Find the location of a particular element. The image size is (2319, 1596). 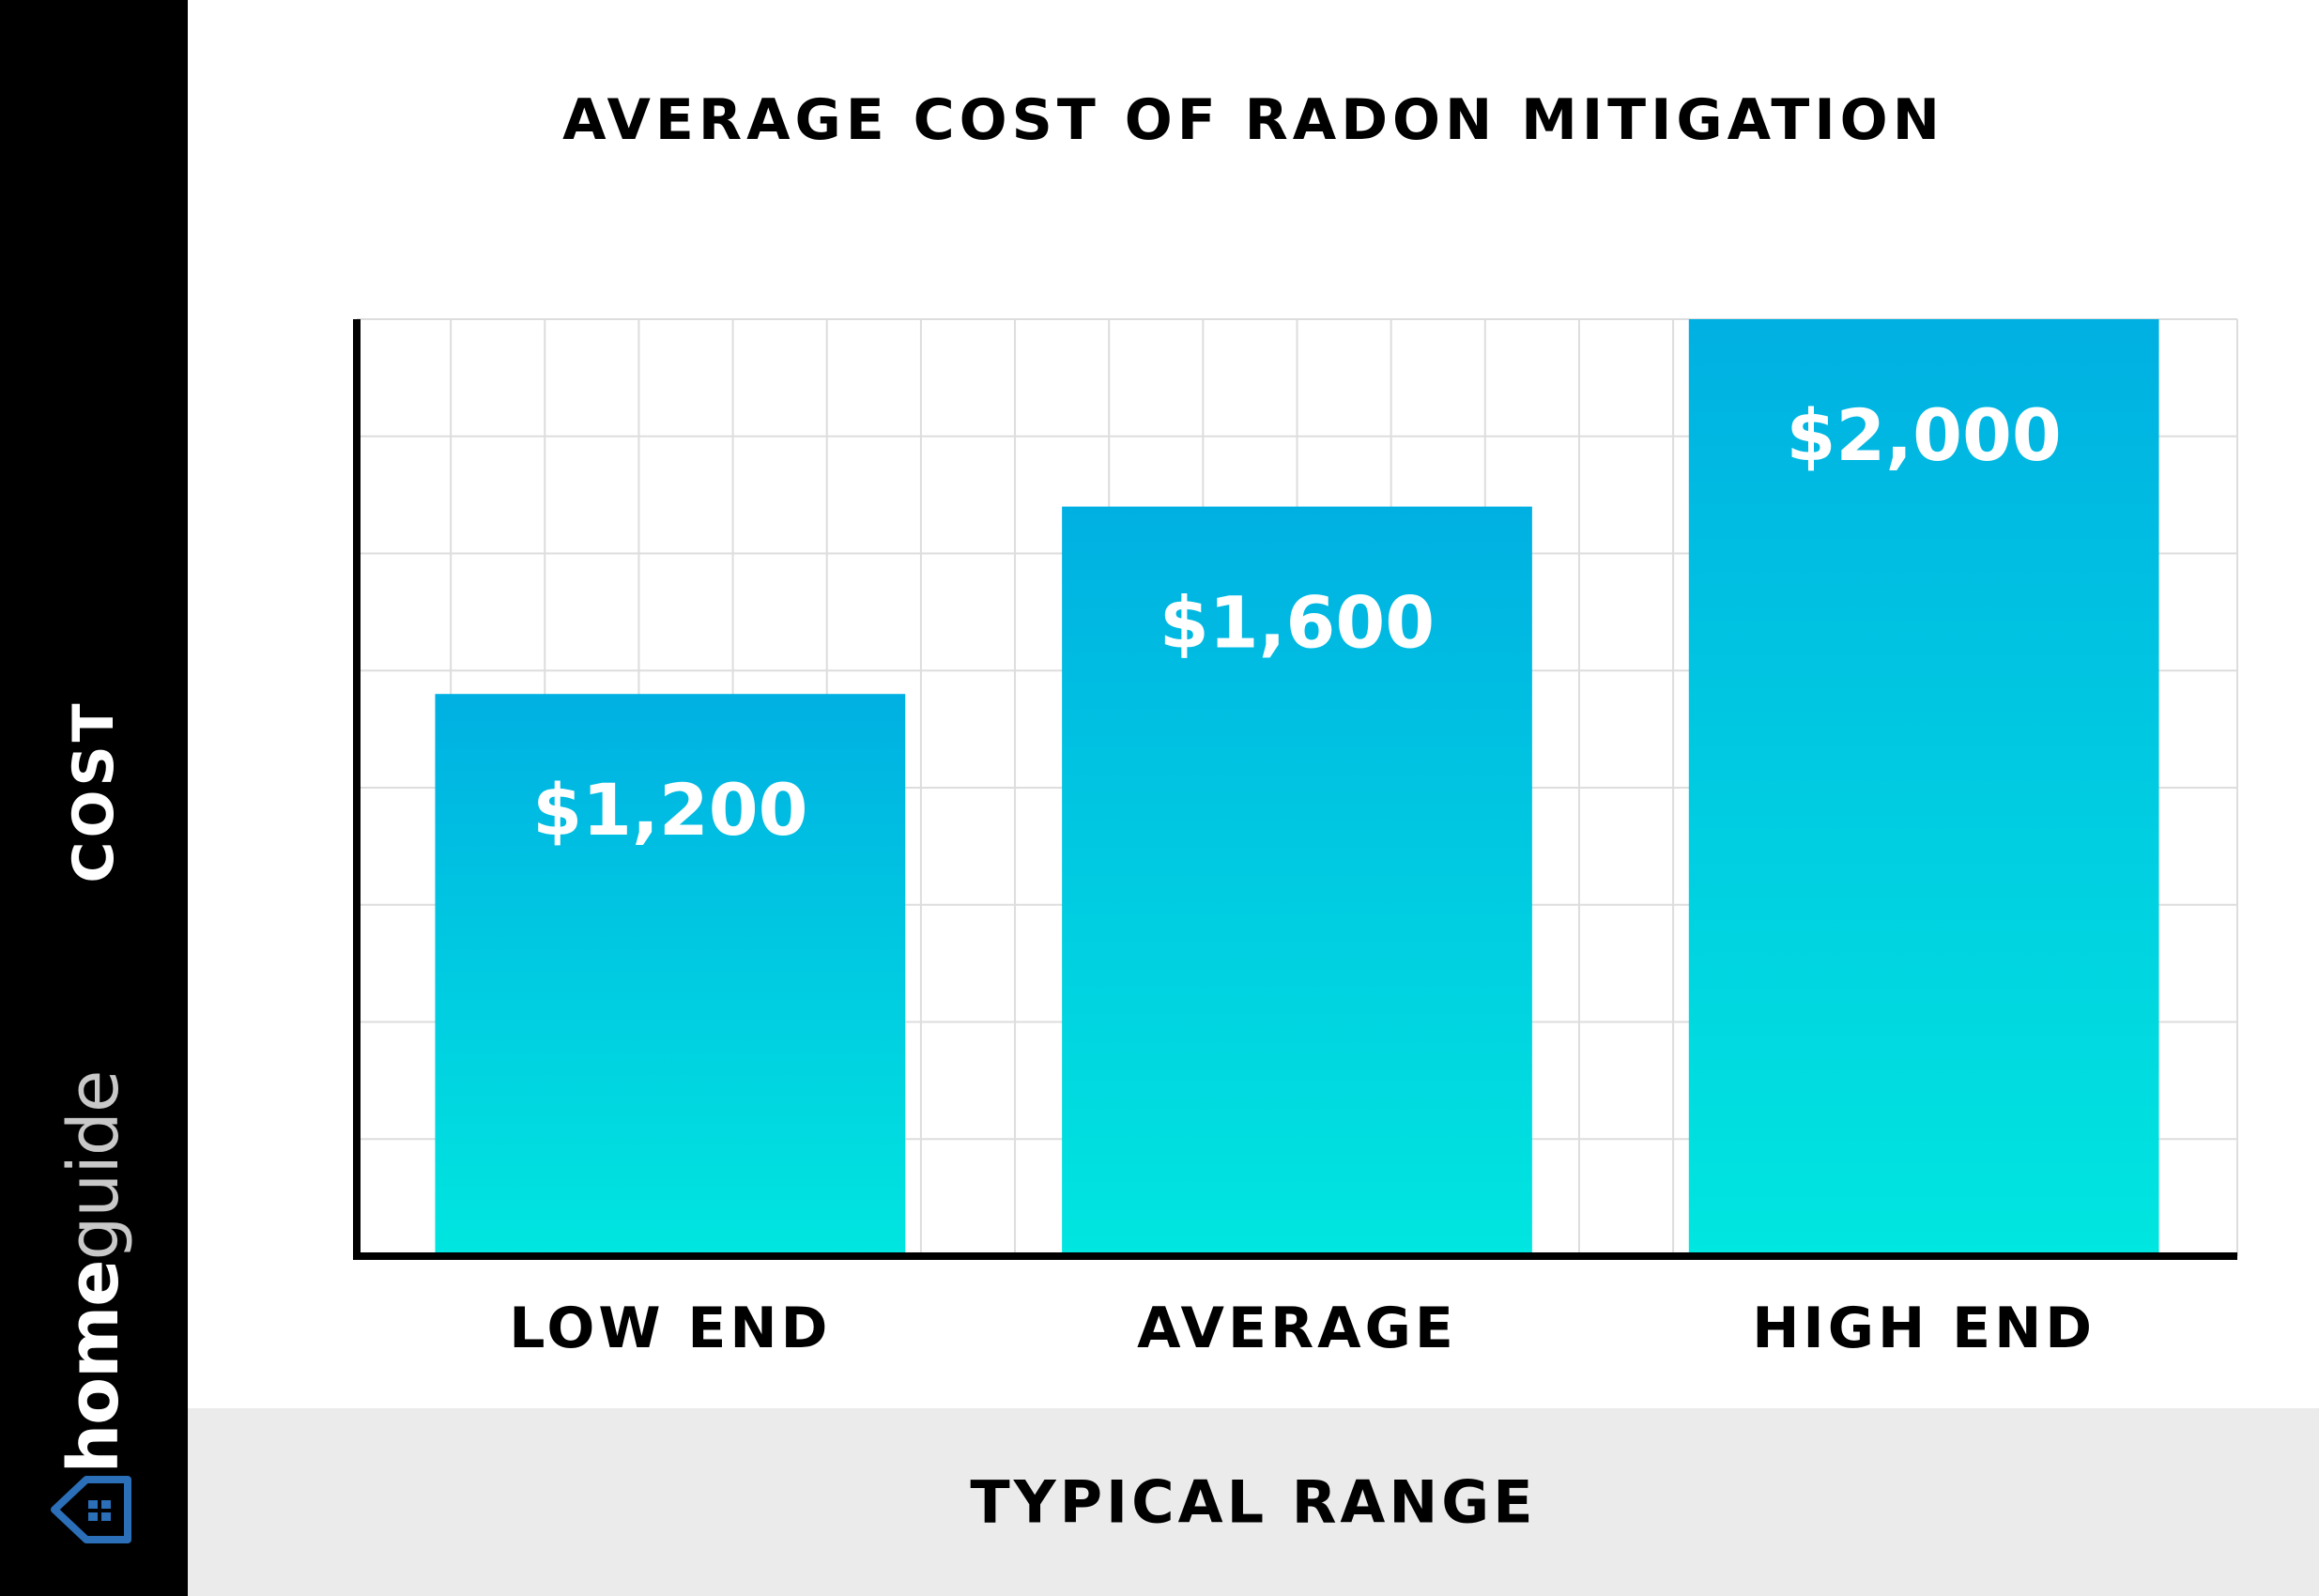

x-axis-label: TYPICAL RANGE is located at coordinates (1253, 1502).